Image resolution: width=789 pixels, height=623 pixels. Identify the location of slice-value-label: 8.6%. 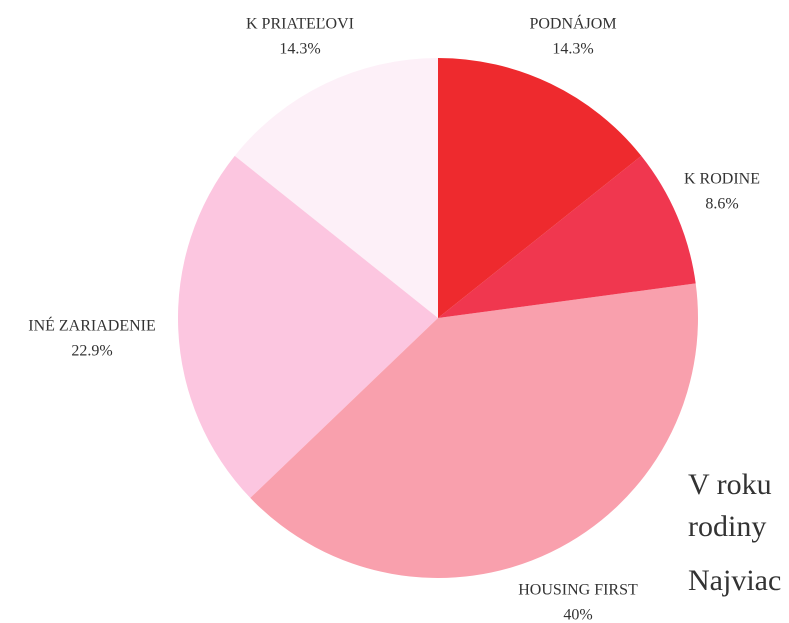
(721, 204).